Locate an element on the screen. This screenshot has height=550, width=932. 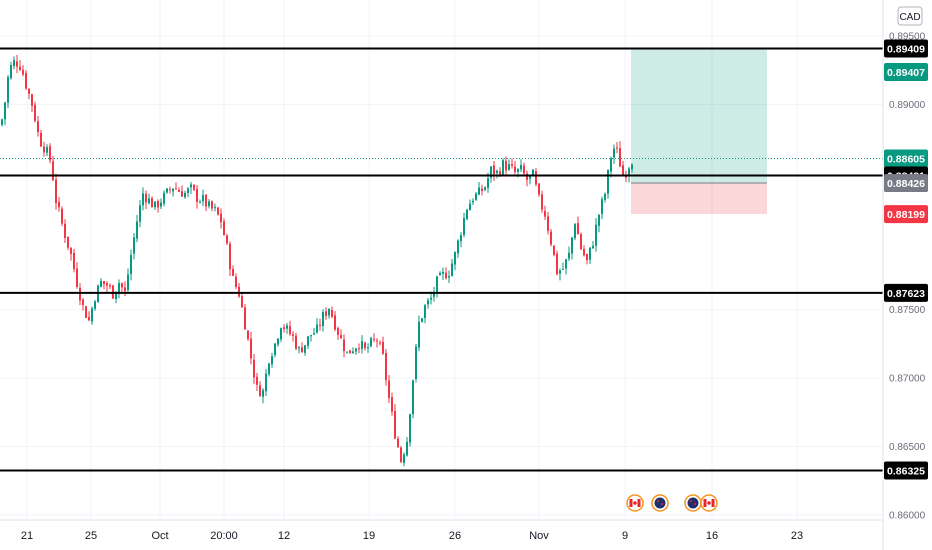
price-tag-label: 0.87623 is located at coordinates (906, 294).